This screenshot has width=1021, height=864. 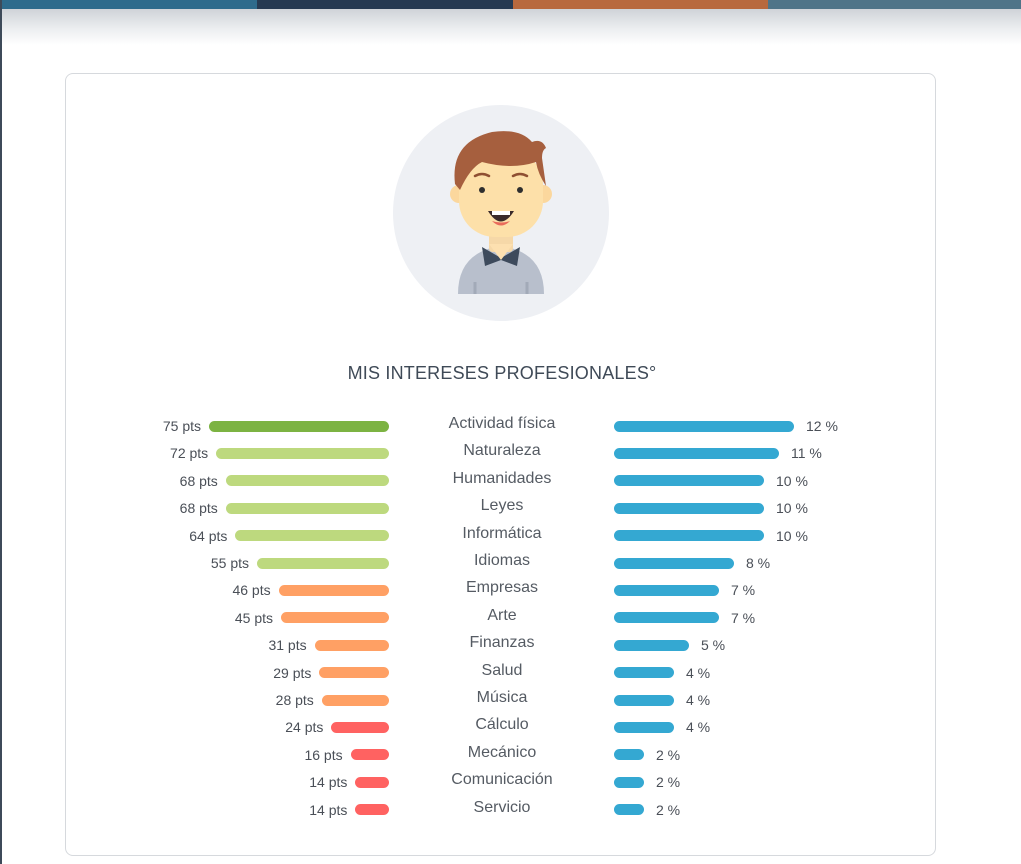 I want to click on category-label: Servicio, so click(x=502, y=807).